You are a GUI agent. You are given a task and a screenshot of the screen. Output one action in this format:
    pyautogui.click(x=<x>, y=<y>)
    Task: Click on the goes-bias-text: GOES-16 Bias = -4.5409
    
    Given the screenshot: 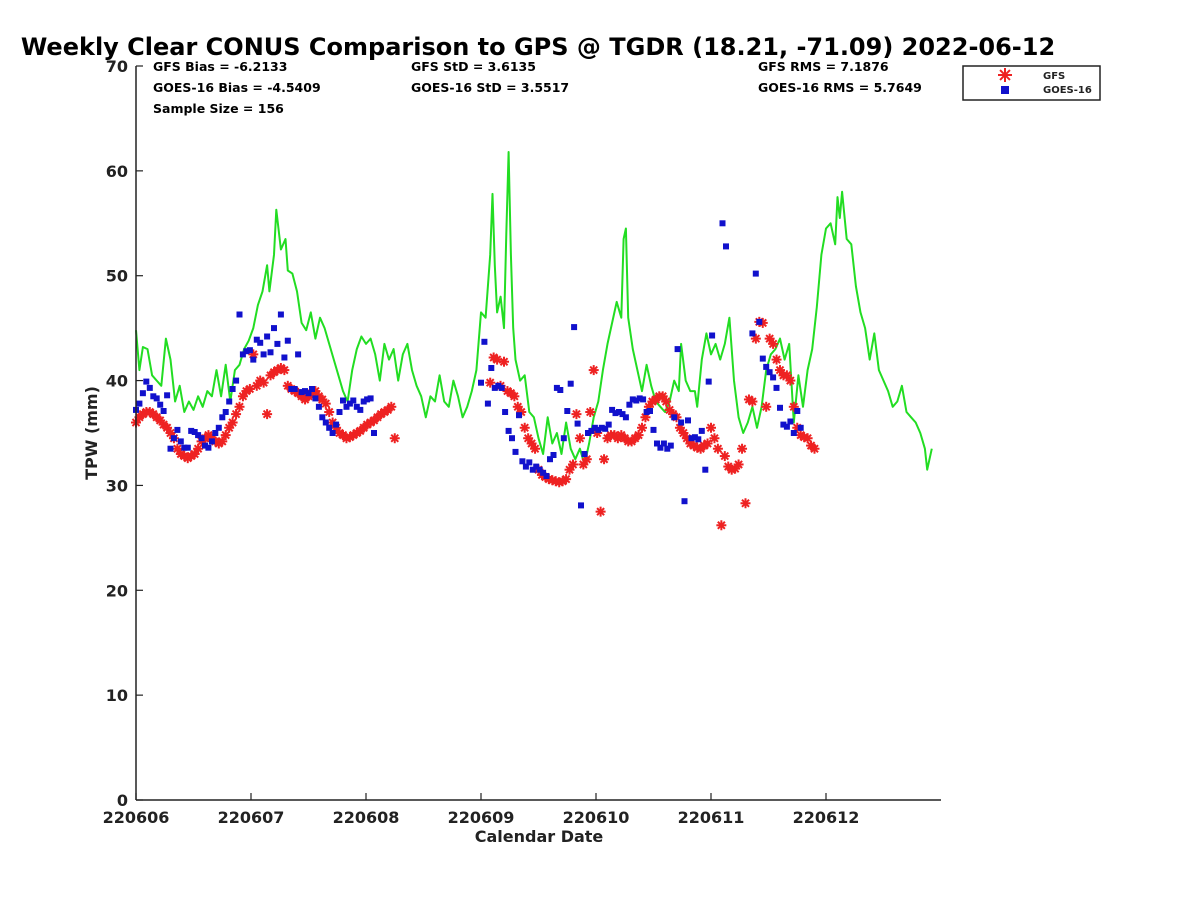 What is the action you would take?
    pyautogui.click(x=237, y=87)
    